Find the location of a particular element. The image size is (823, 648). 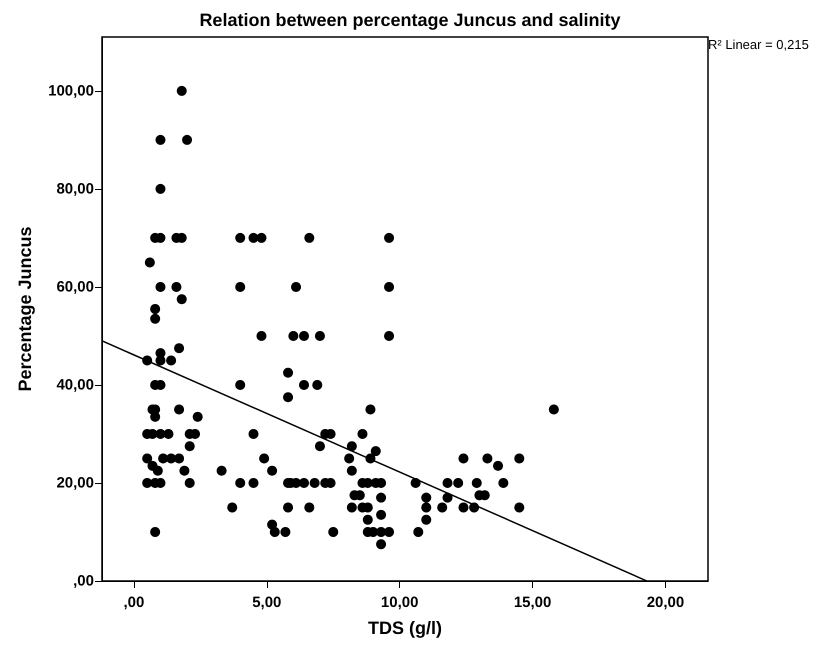

x-tick-label: 15,00 is located at coordinates (533, 602).